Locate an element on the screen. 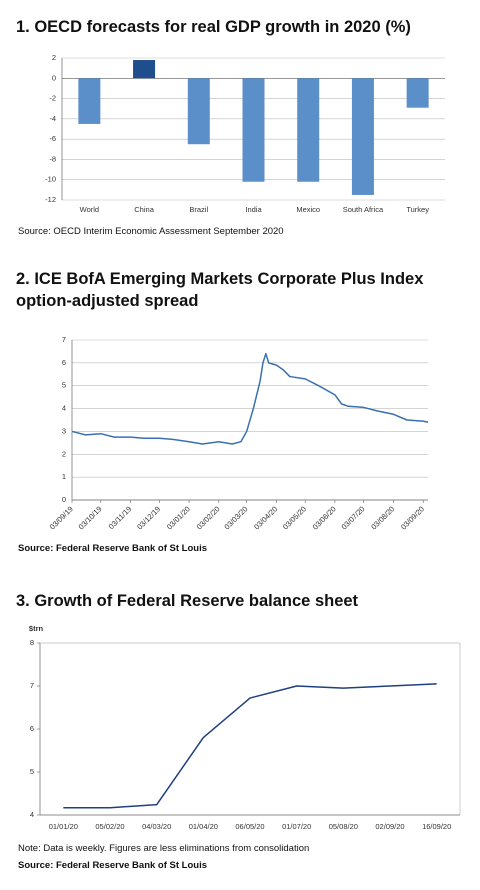  y-tick-label: -8 is located at coordinates (52, 158).